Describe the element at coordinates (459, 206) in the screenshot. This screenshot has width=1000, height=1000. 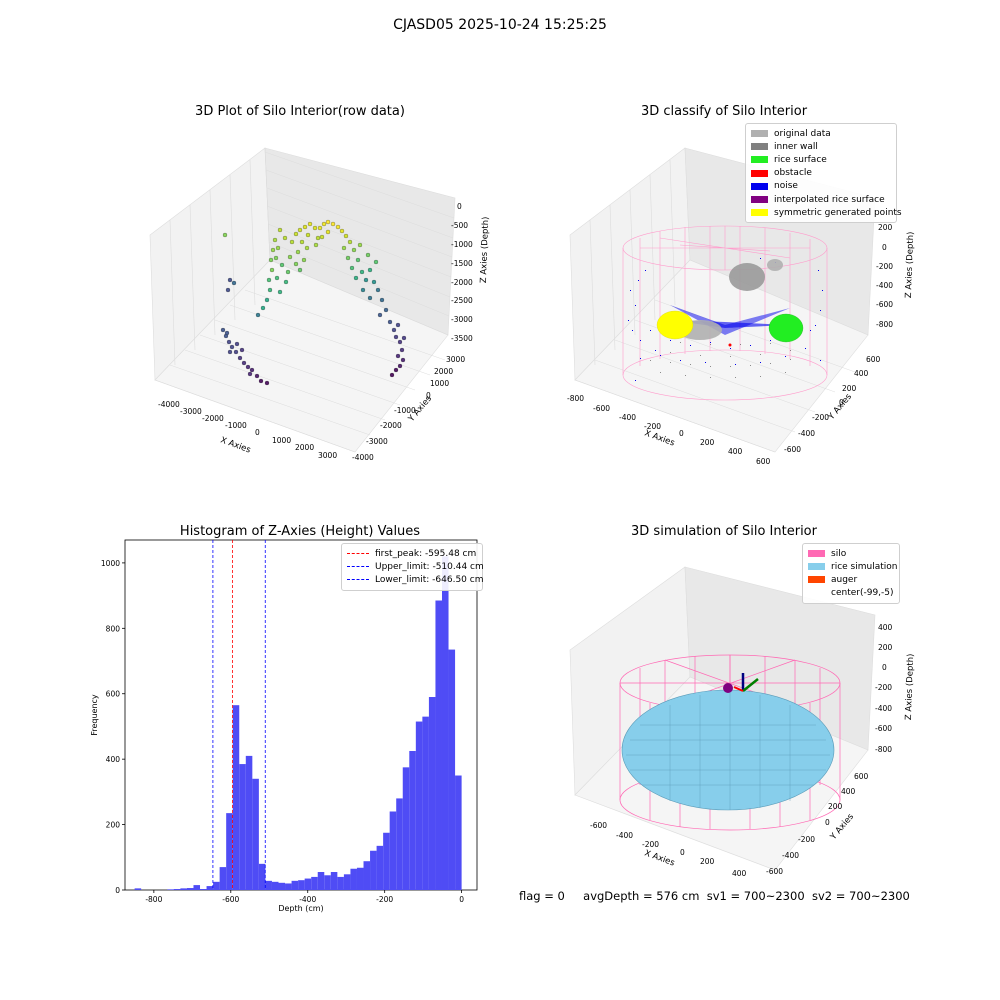
I see `raw-z-tick: 0` at that location.